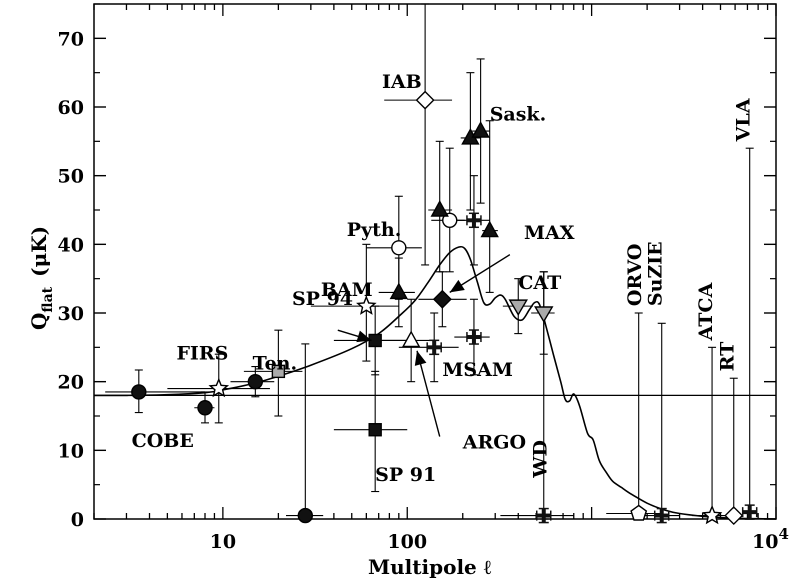  I want to click on experiment-label: IAB, so click(402, 82).